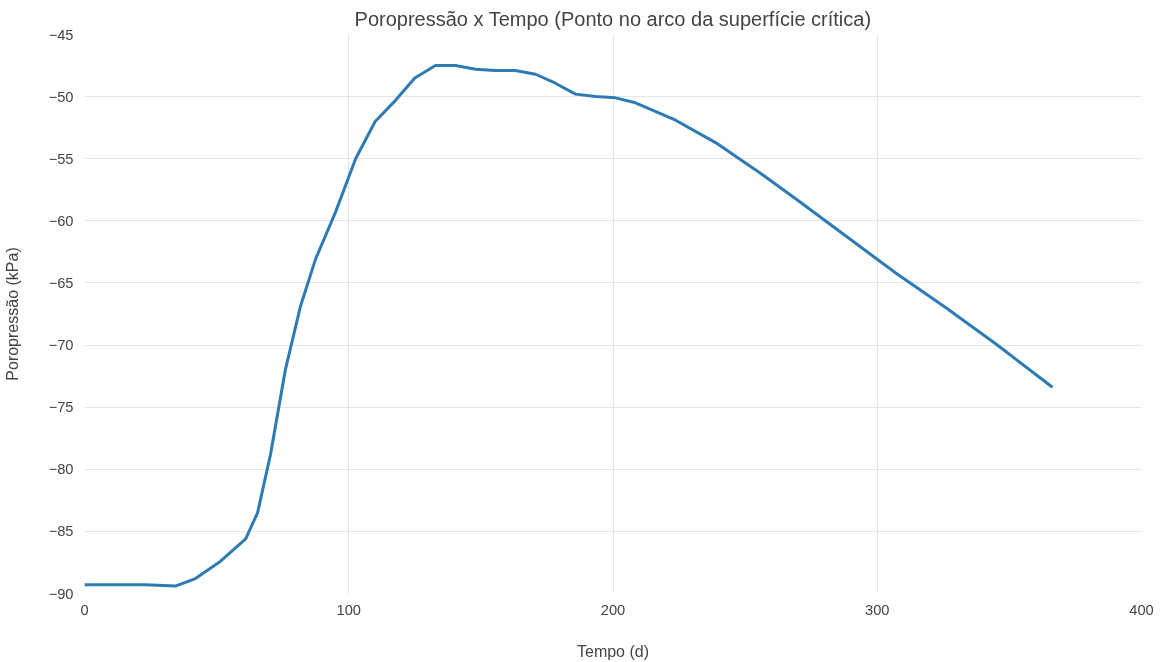 The image size is (1171, 662). What do you see at coordinates (61, 34) in the screenshot?
I see `y-tick-label: −45` at bounding box center [61, 34].